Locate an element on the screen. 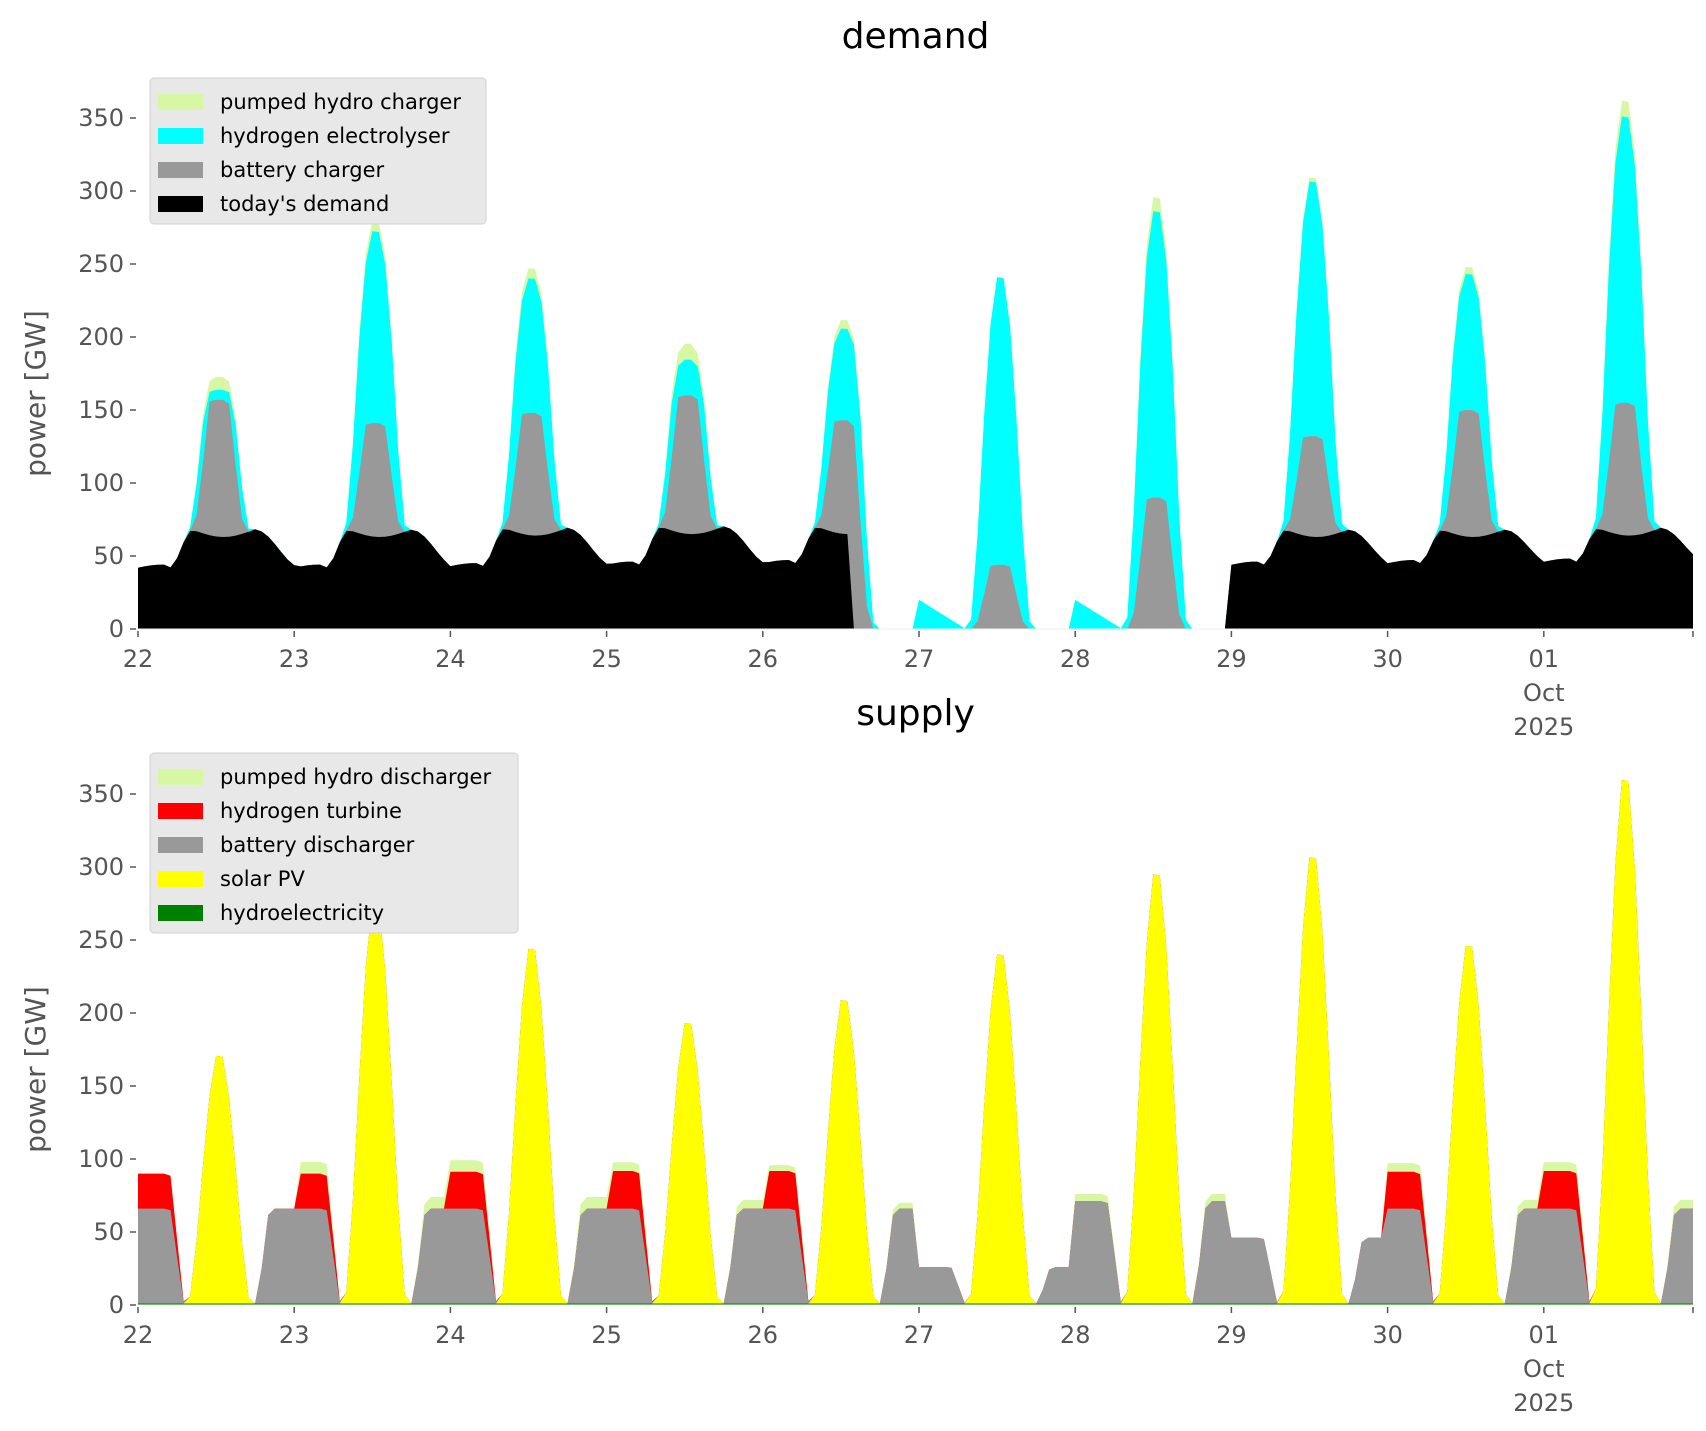 This screenshot has width=1706, height=1431. legend-label: hydrogen turbine is located at coordinates (311, 811).